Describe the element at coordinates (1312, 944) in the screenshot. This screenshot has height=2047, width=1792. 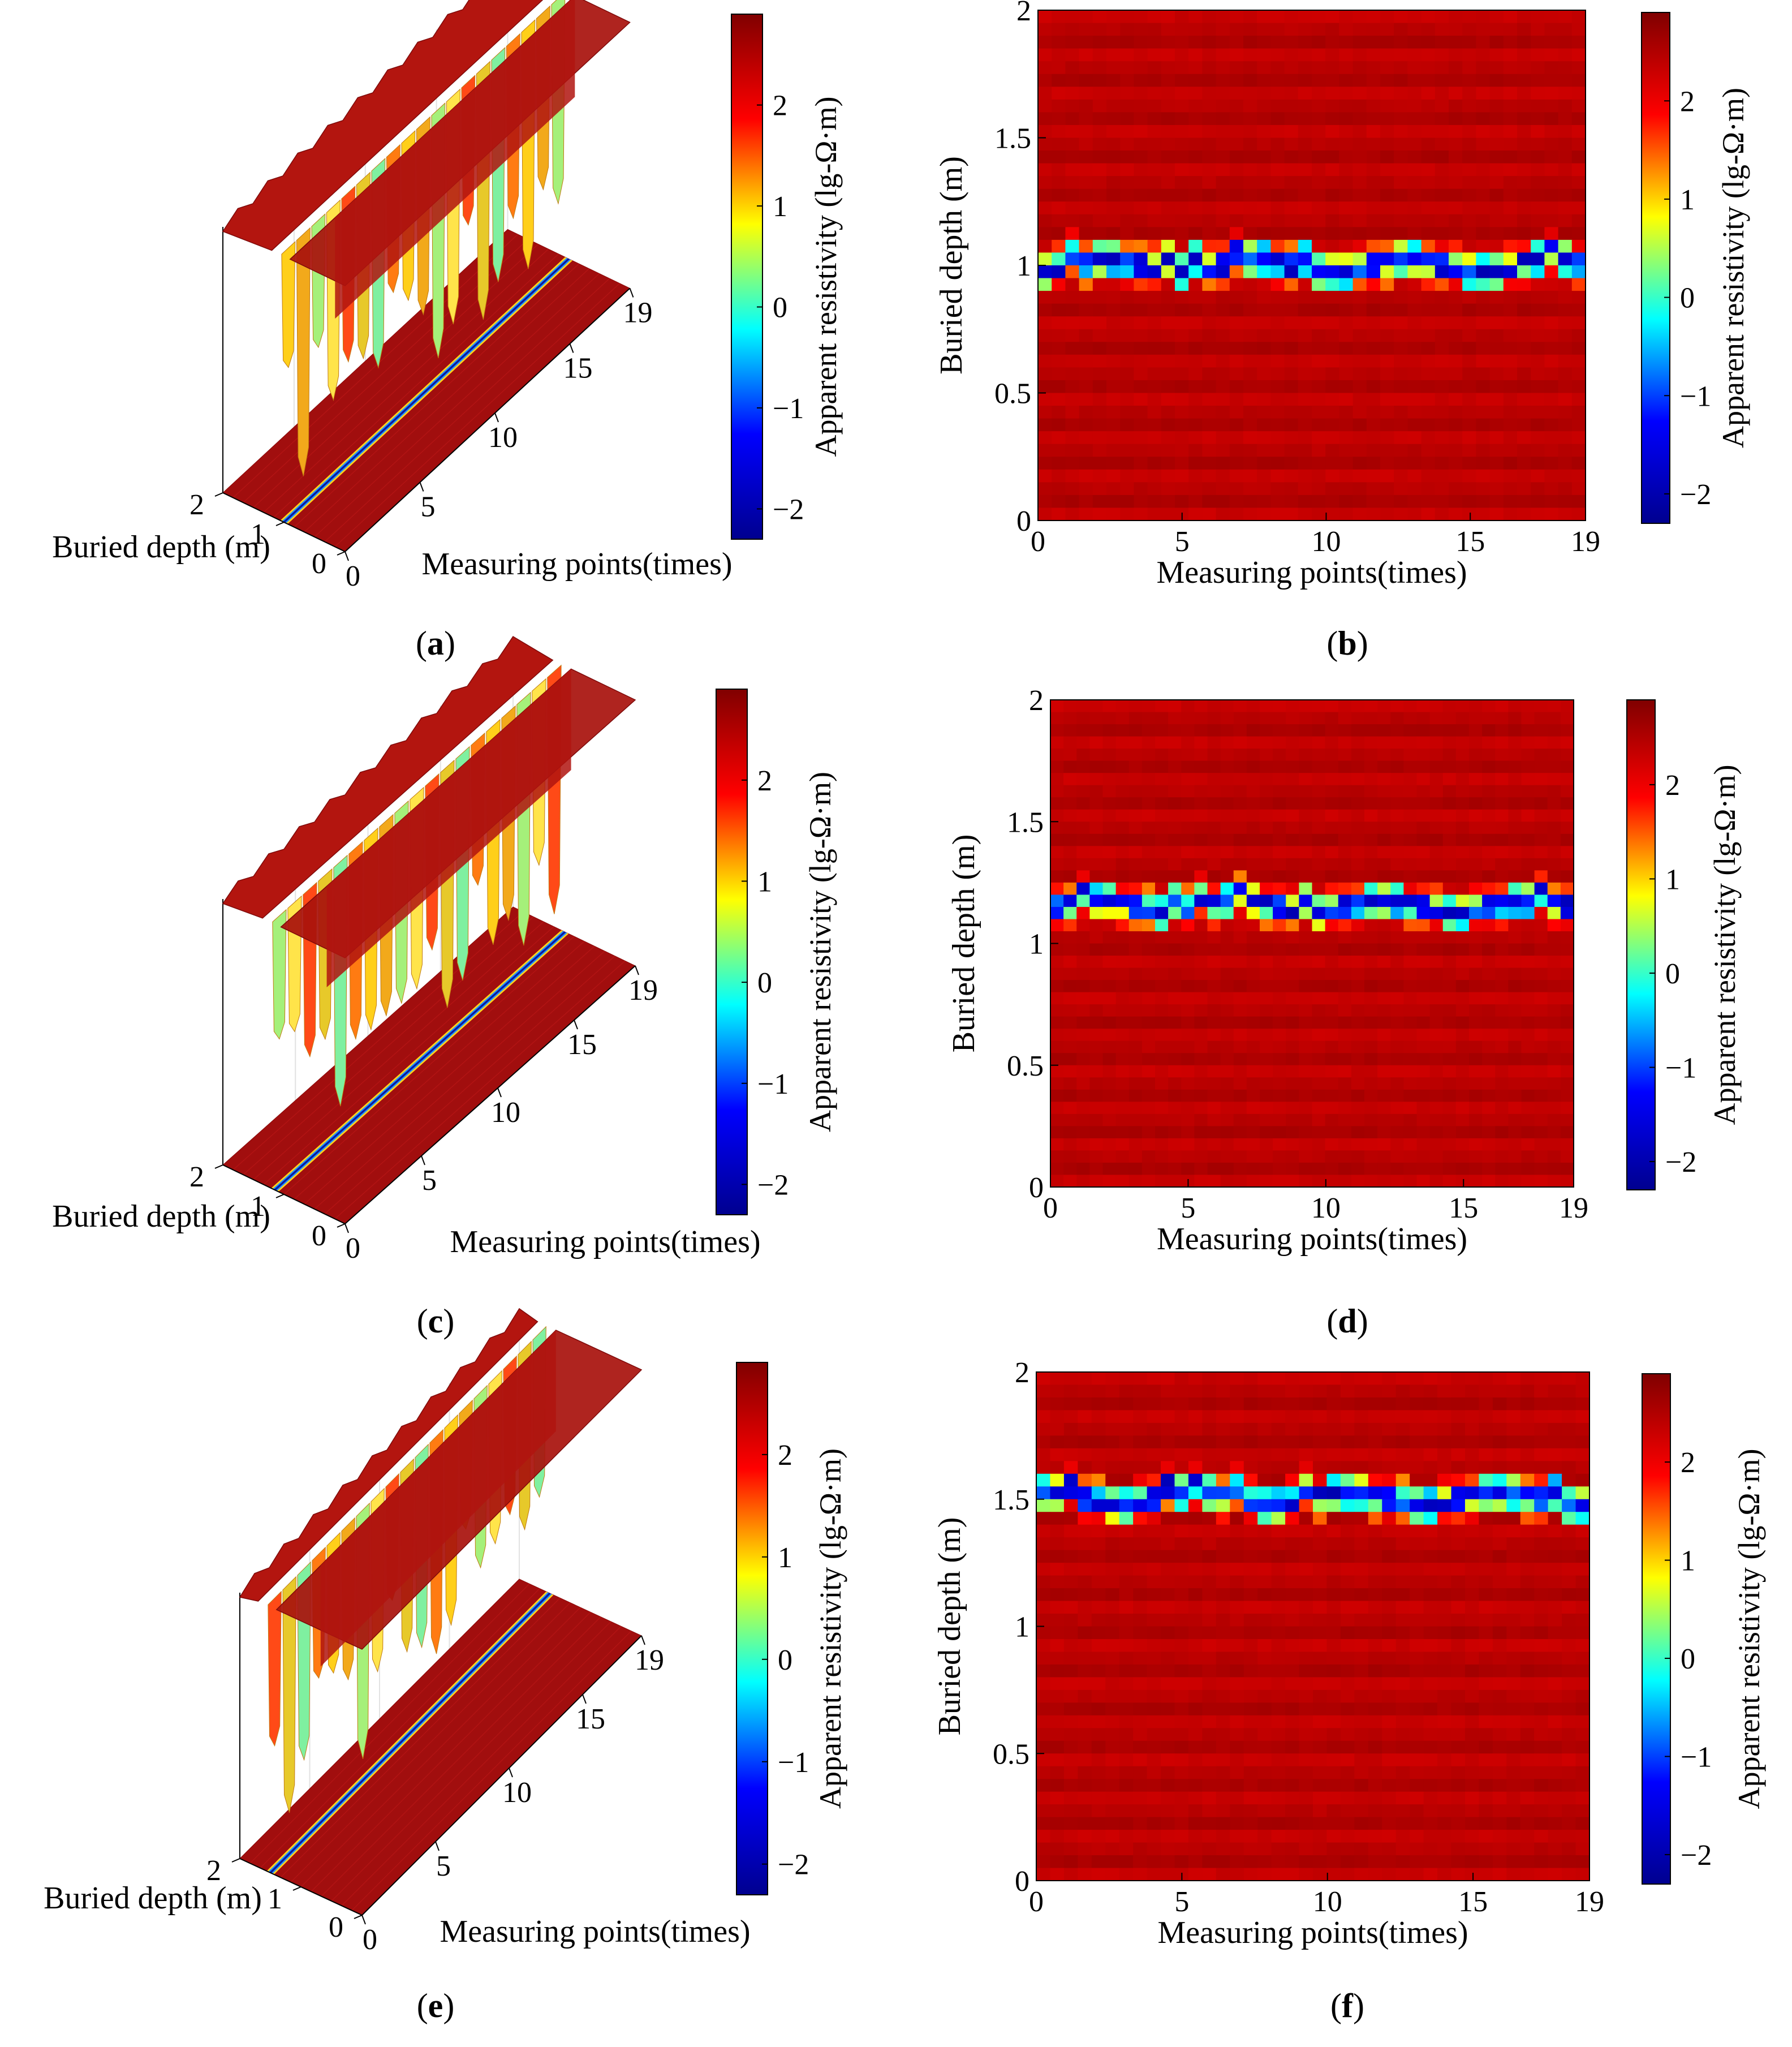
I see `heatmap-cells` at that location.